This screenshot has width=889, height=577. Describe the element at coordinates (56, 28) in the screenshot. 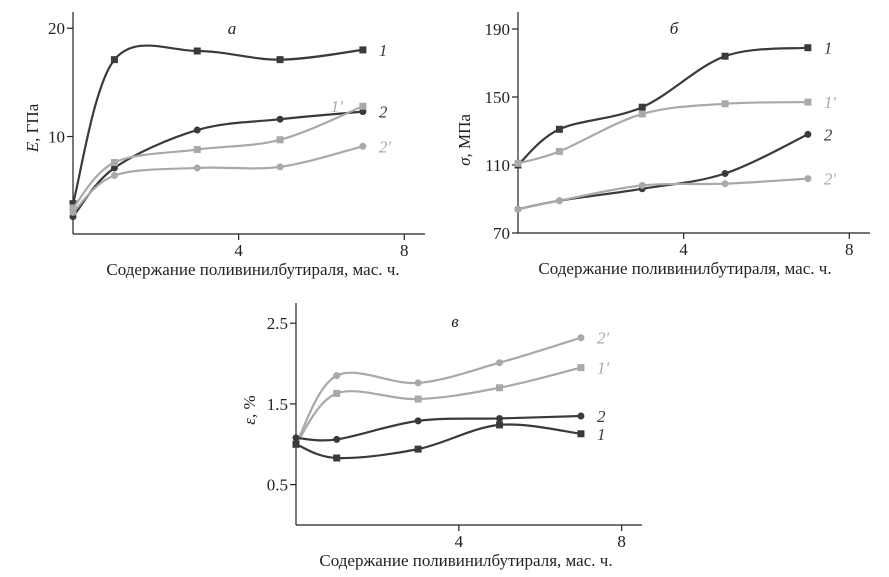

I see `y-tick-label: 20` at that location.